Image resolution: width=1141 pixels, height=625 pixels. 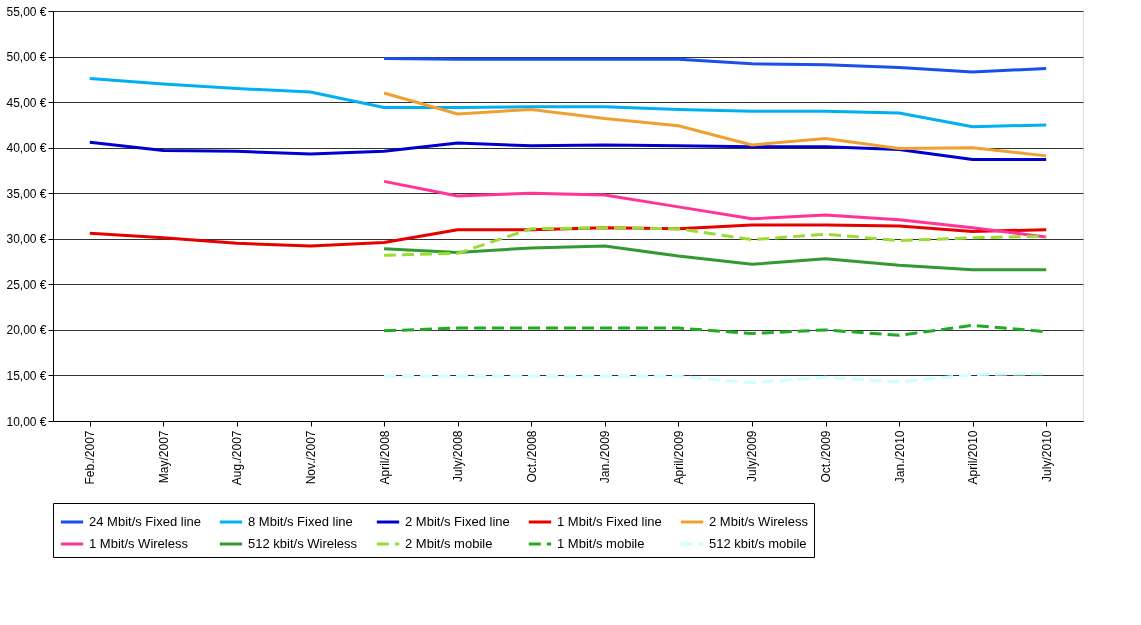 What do you see at coordinates (237, 458) in the screenshot?
I see `x-tick-label: Aug./2007` at bounding box center [237, 458].